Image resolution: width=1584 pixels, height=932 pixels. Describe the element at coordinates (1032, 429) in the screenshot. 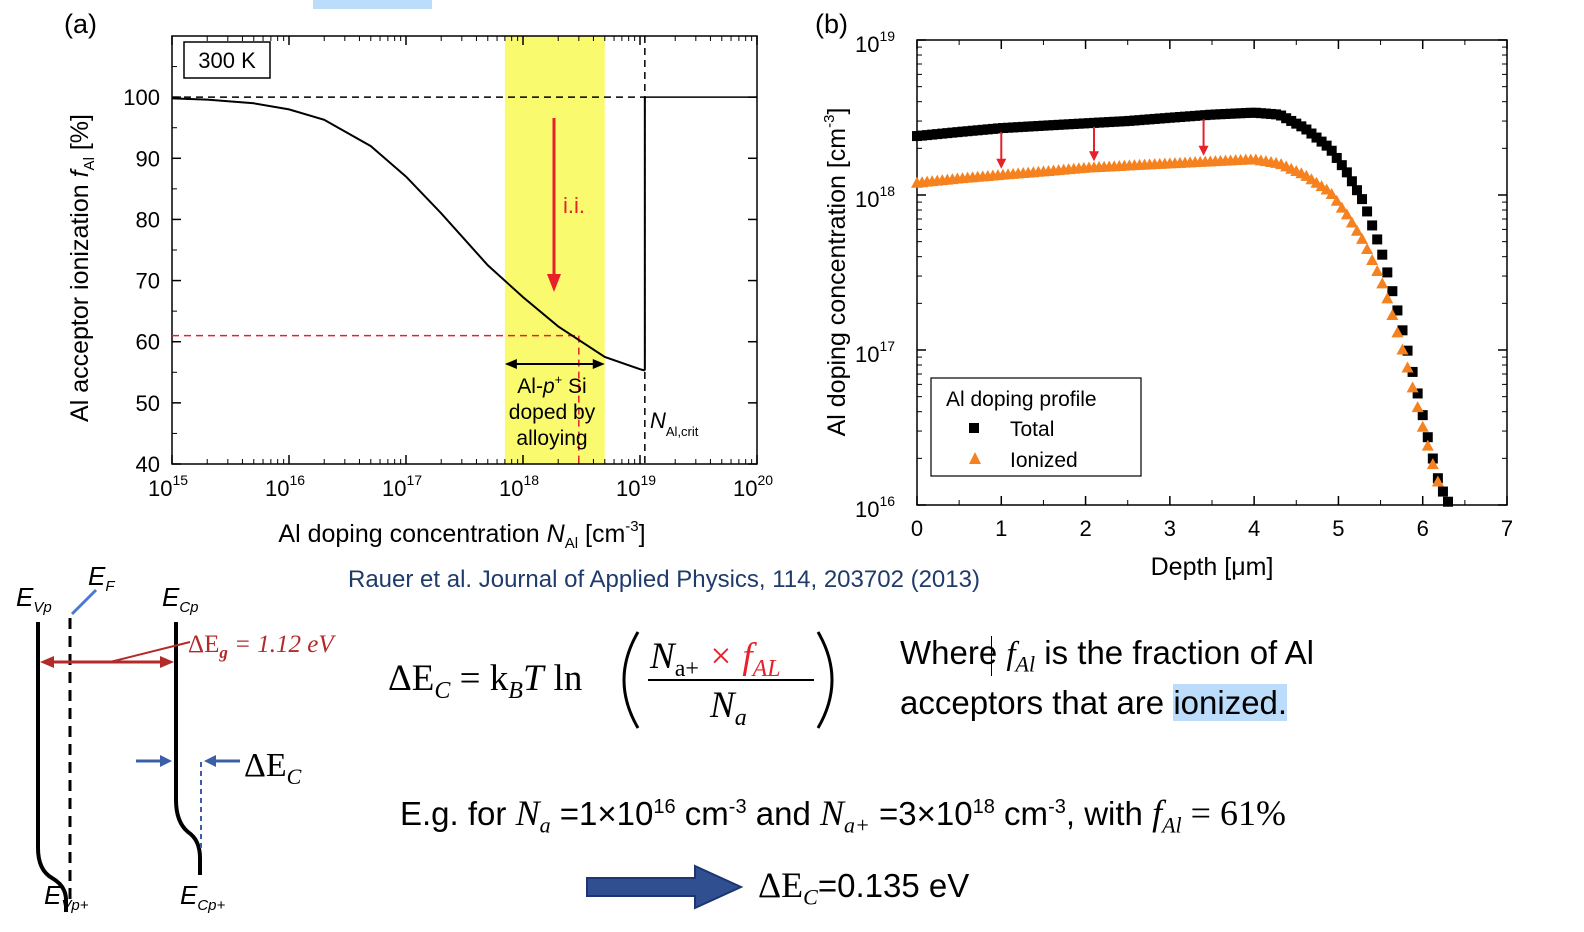

I see `legend-total-label: Total` at that location.